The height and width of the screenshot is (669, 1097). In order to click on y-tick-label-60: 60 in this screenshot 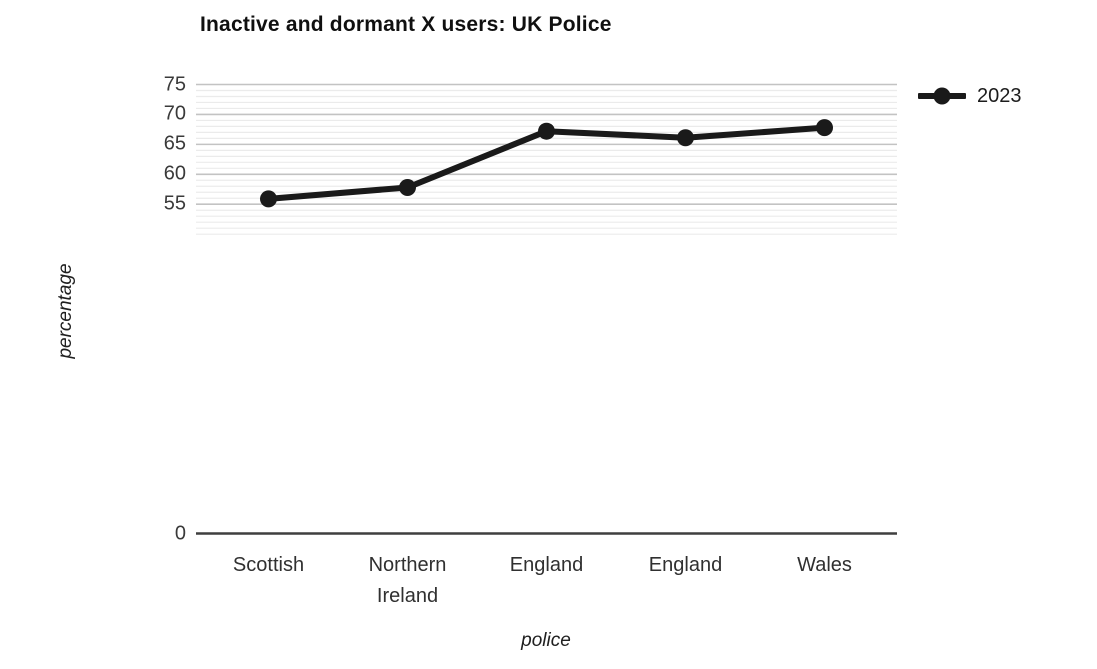, I will do `click(174, 173)`.